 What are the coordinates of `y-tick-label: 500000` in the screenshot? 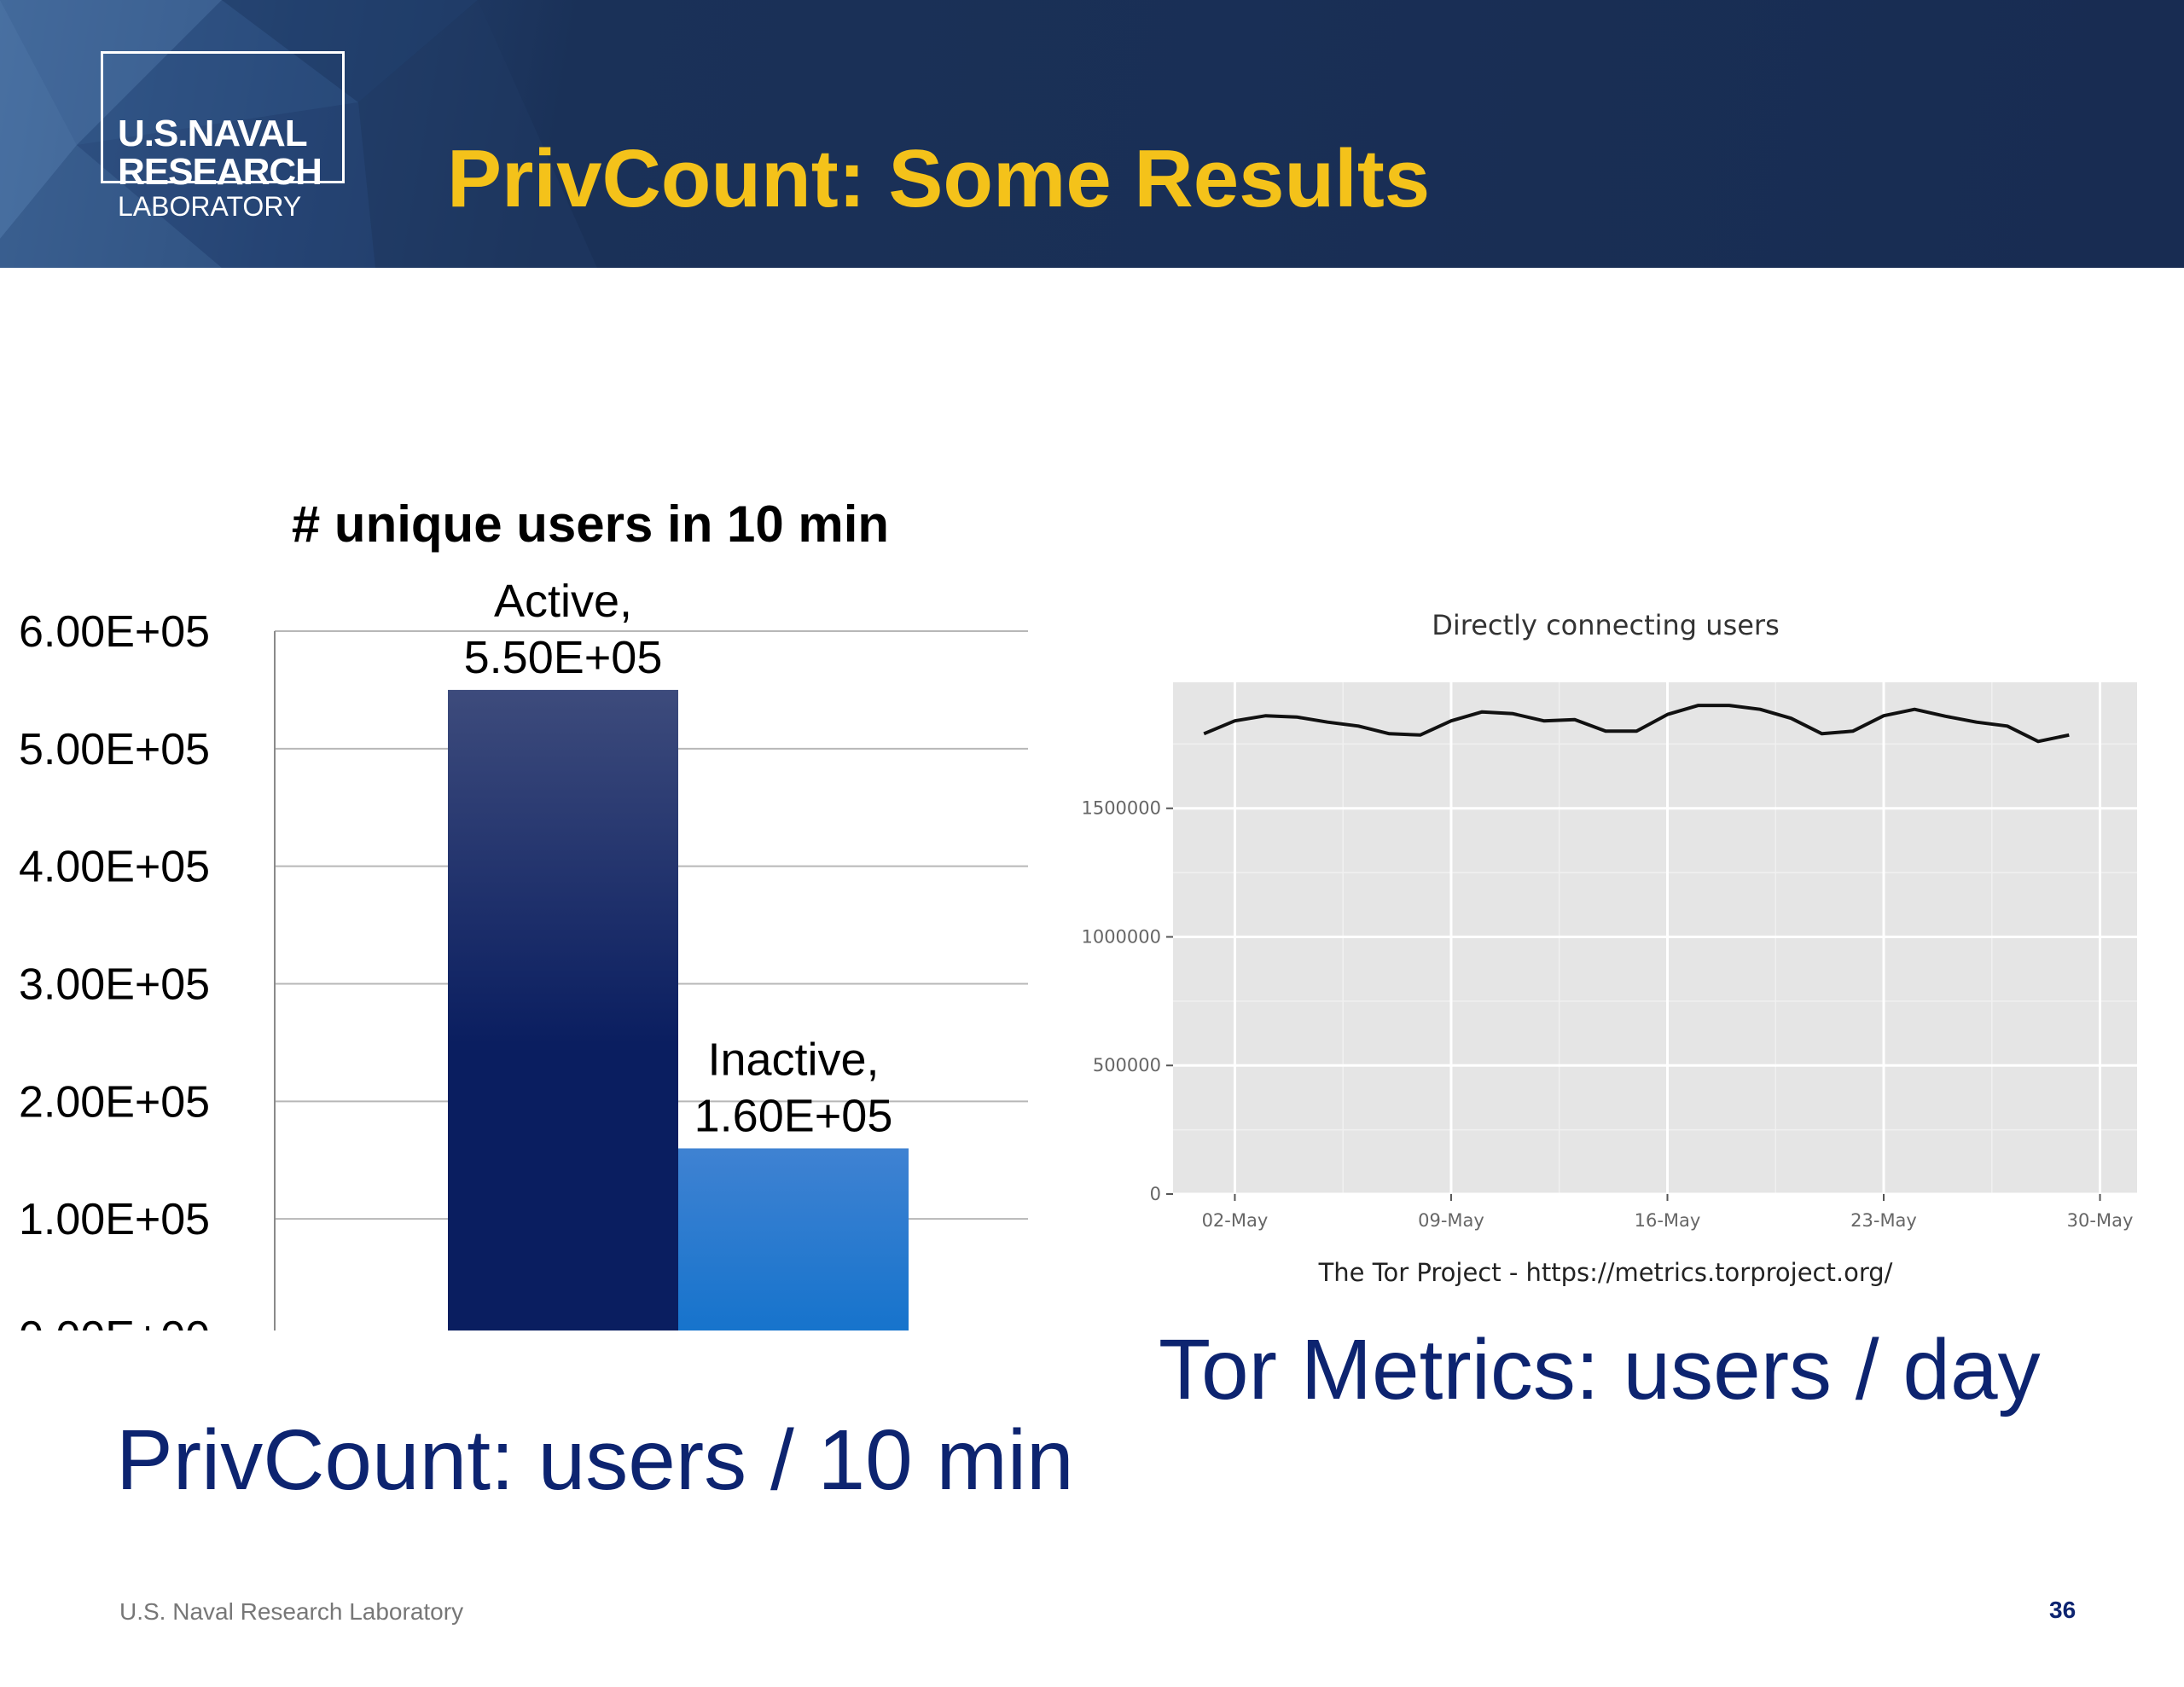 It's located at (1127, 1065).